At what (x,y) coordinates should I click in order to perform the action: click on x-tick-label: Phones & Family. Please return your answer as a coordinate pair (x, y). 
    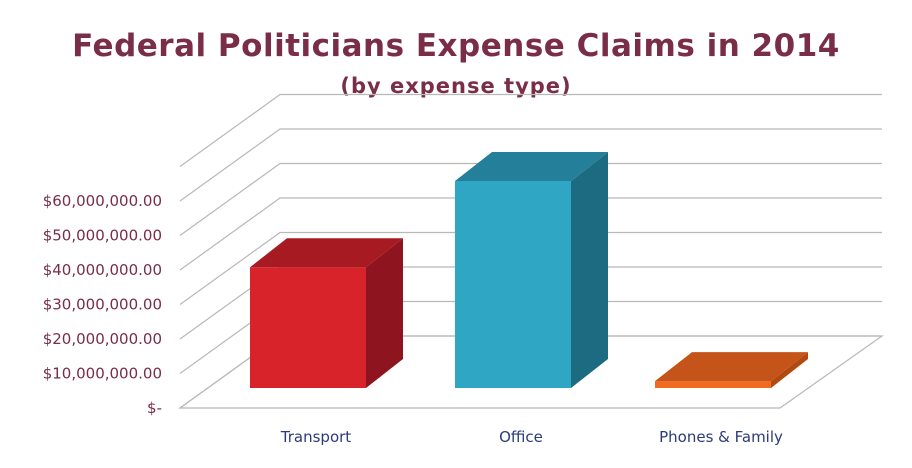
    Looking at the image, I should click on (721, 437).